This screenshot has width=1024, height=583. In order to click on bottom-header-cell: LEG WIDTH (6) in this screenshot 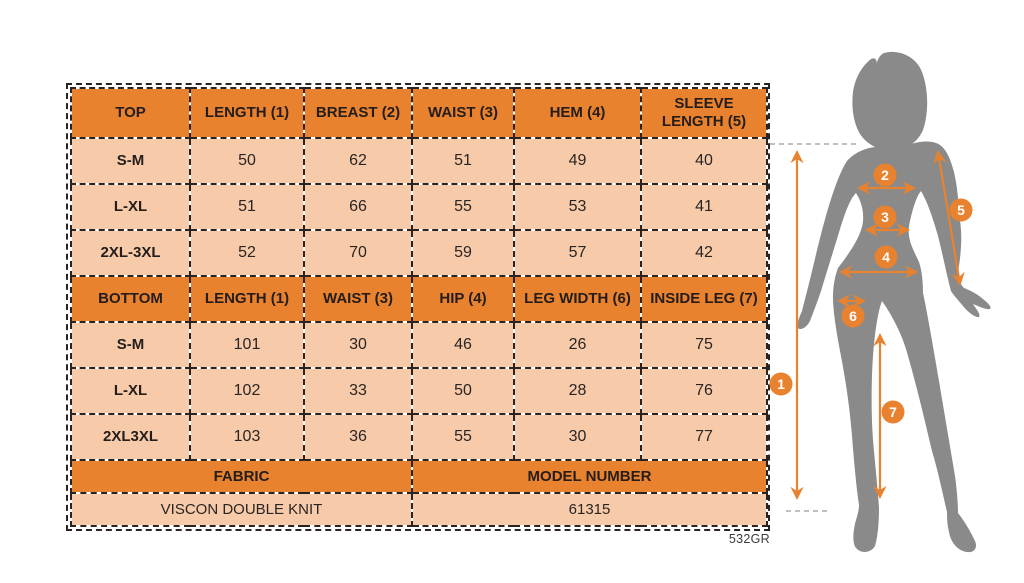, I will do `click(577, 299)`.